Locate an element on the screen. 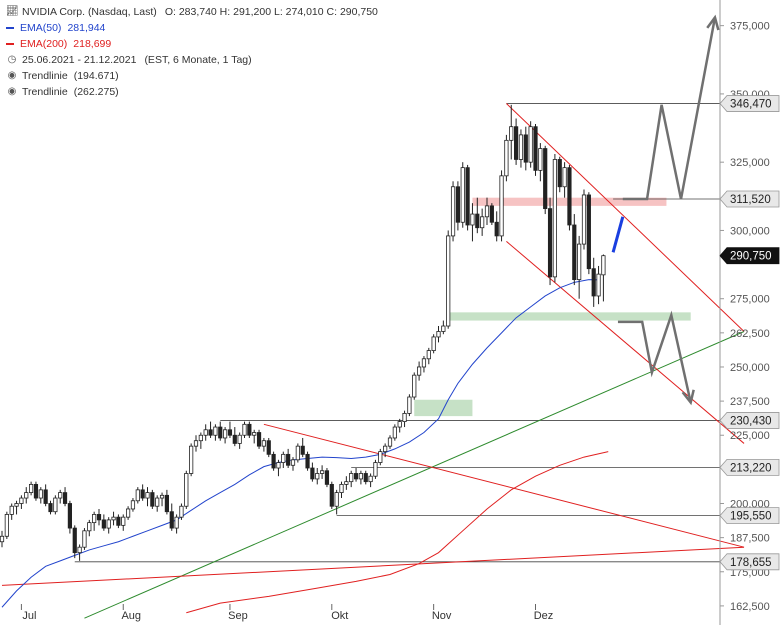 The image size is (780, 625). ema50-swatch is located at coordinates (10, 28).